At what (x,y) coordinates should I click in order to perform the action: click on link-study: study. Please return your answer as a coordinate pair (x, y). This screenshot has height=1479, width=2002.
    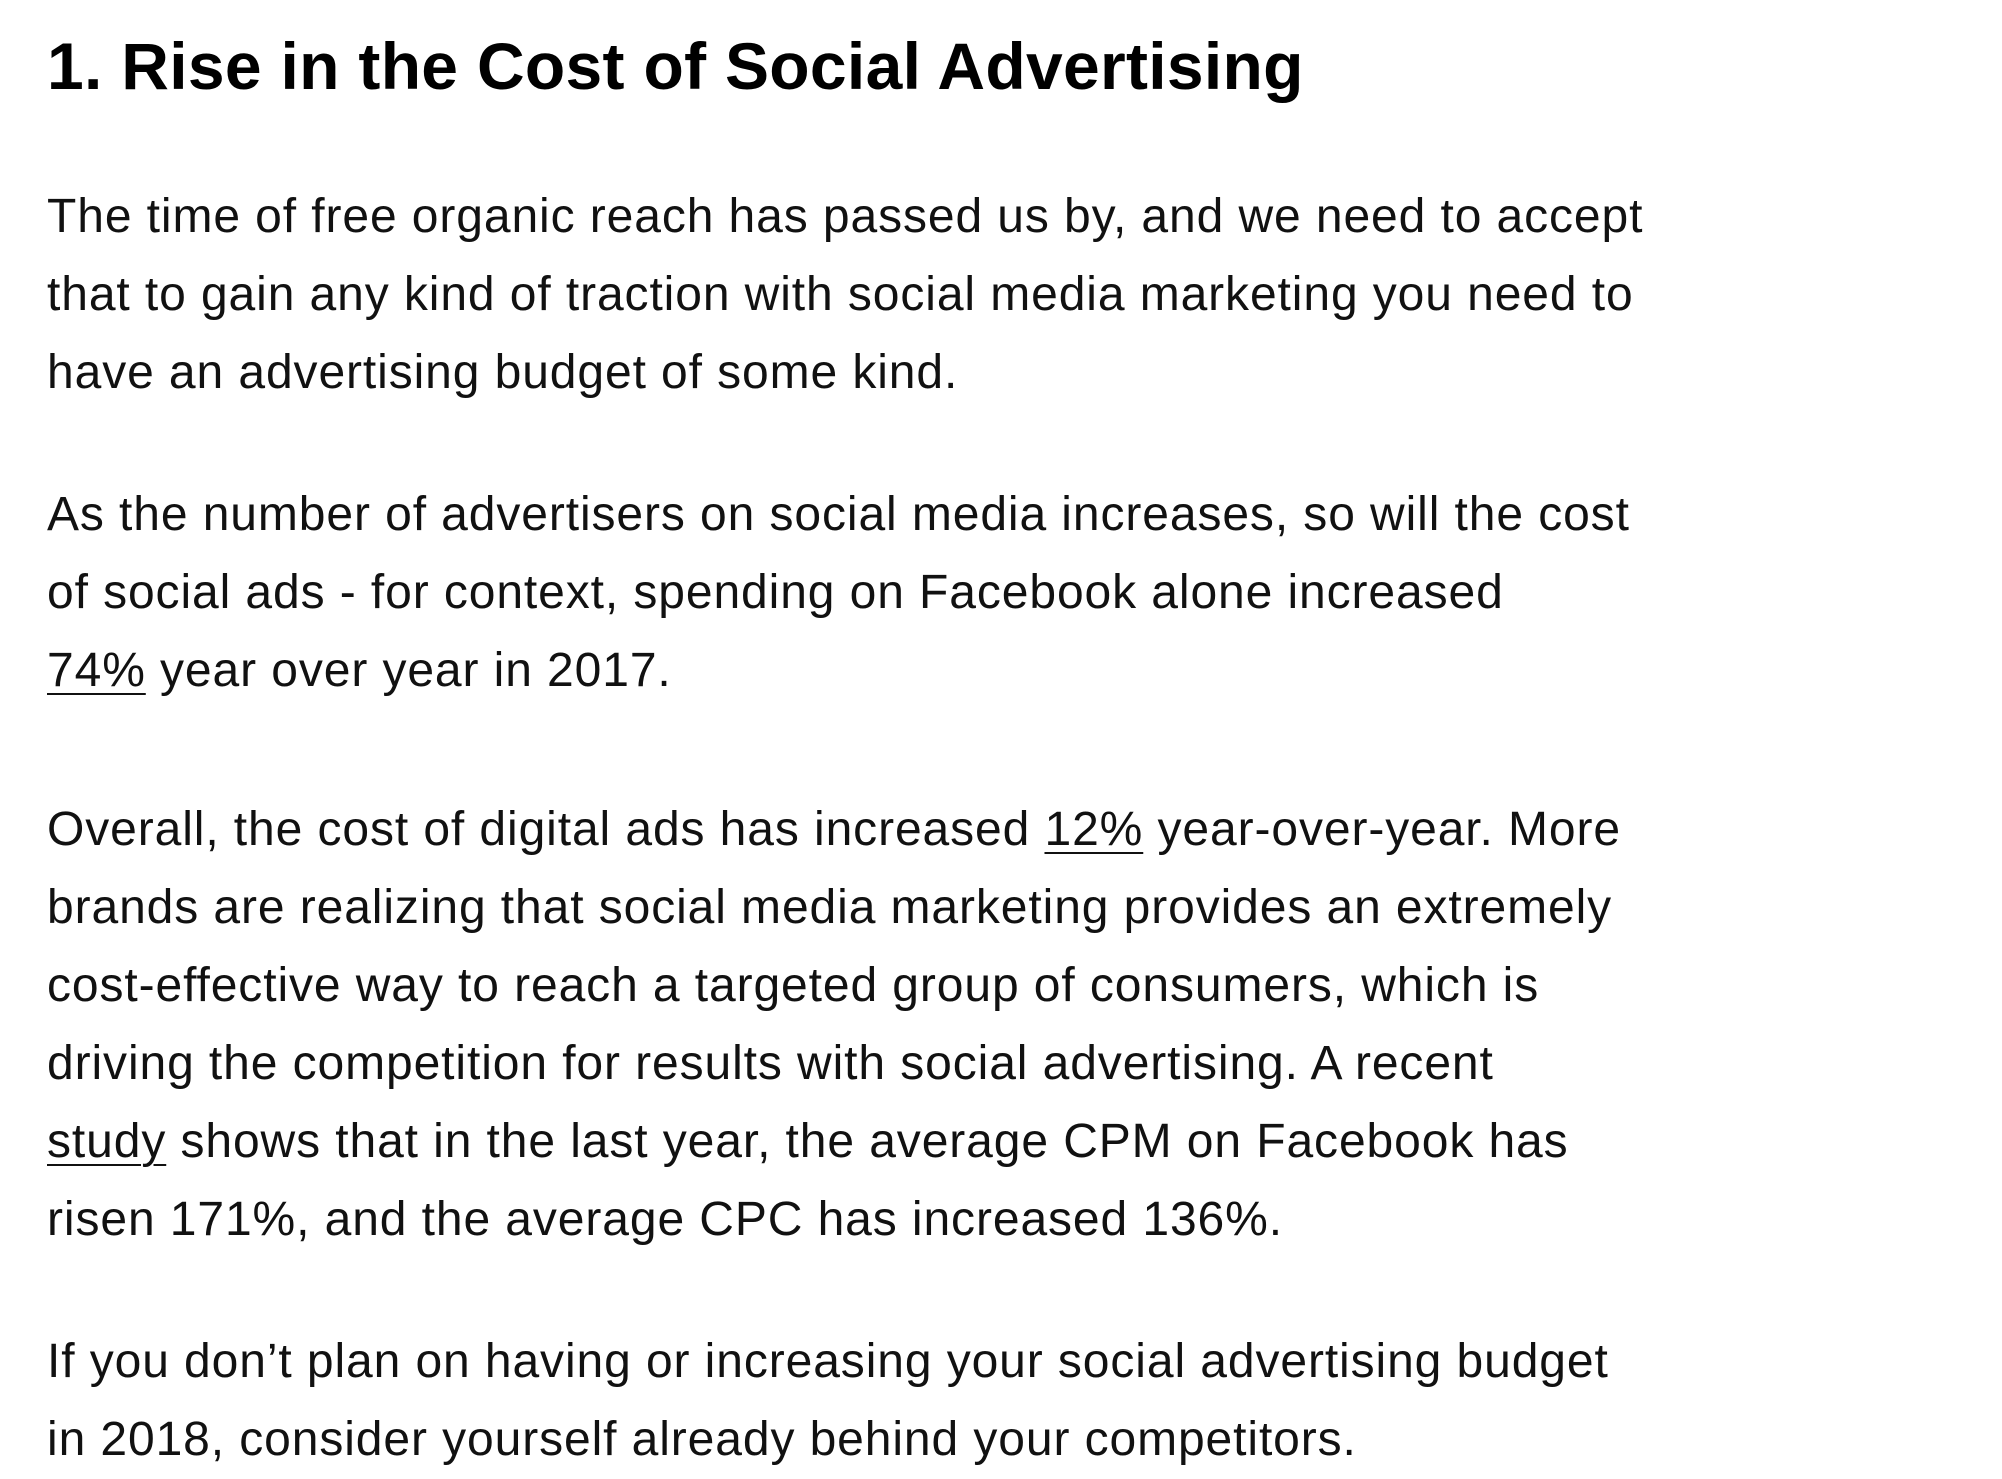
    Looking at the image, I should click on (107, 1141).